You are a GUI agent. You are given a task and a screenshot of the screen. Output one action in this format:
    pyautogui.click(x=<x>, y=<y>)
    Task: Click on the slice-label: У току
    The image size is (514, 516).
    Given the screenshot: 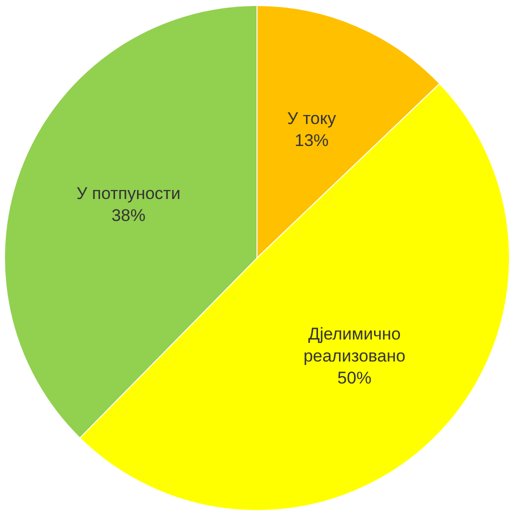 What is the action you would take?
    pyautogui.click(x=311, y=118)
    